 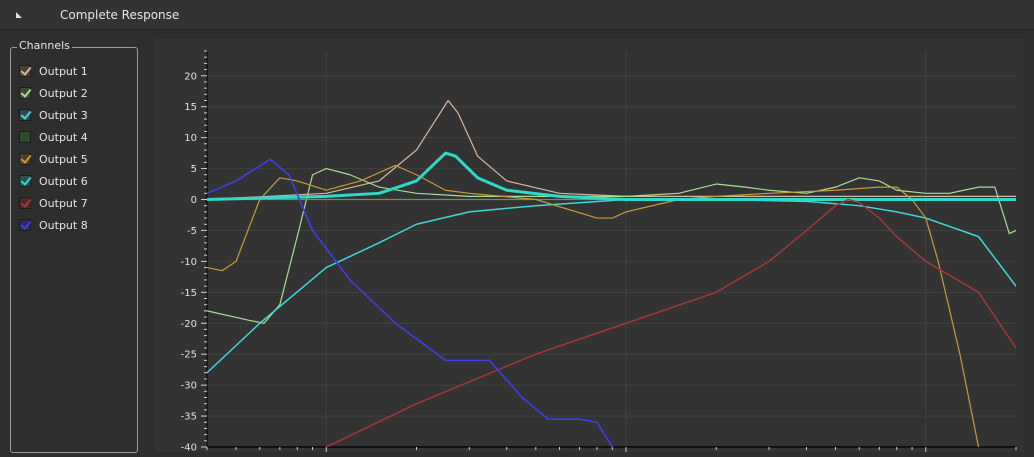 I want to click on channel-item-output-6: Output 6, so click(x=53, y=181).